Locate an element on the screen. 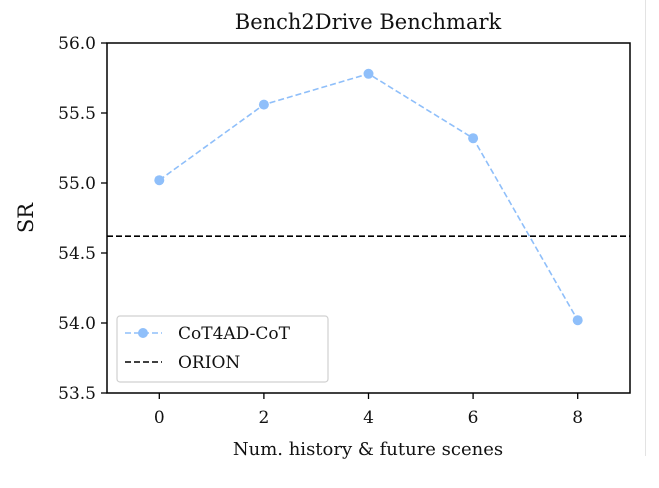  y-axis-label: SR is located at coordinates (26, 217).